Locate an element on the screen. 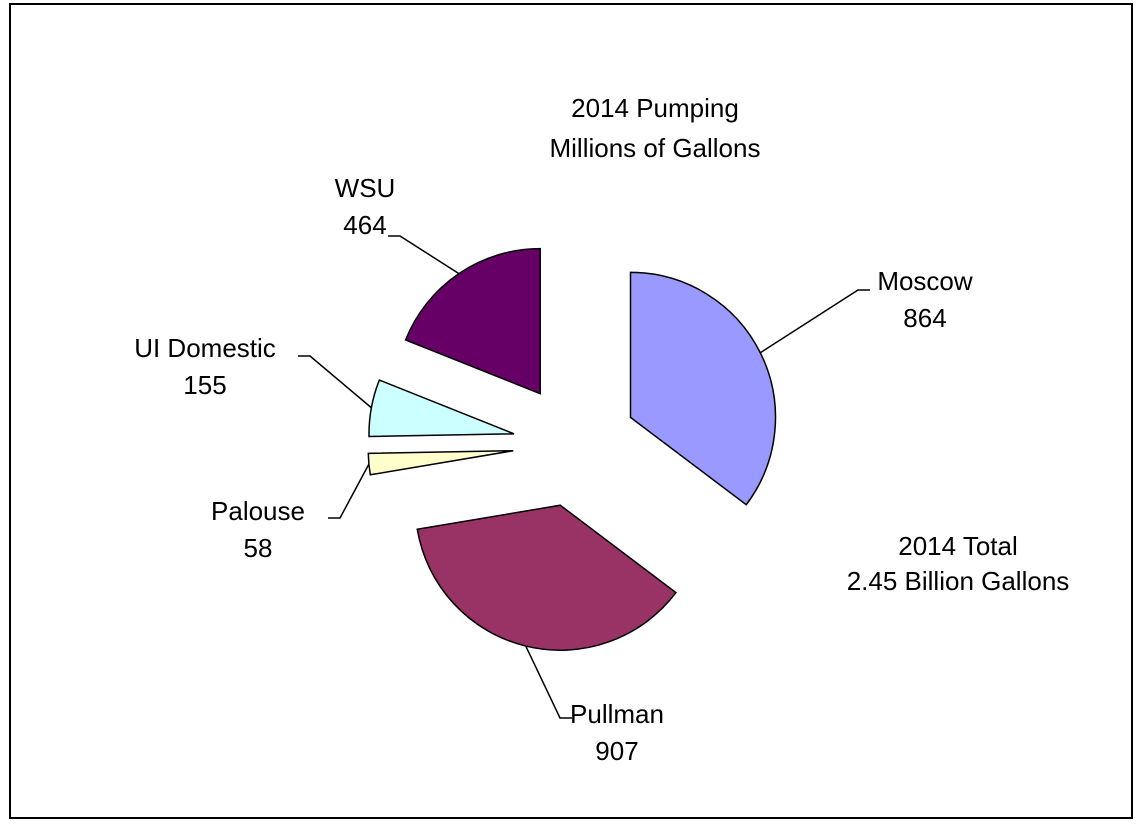 This screenshot has width=1142, height=828. slice-label: WSU is located at coordinates (365, 188).